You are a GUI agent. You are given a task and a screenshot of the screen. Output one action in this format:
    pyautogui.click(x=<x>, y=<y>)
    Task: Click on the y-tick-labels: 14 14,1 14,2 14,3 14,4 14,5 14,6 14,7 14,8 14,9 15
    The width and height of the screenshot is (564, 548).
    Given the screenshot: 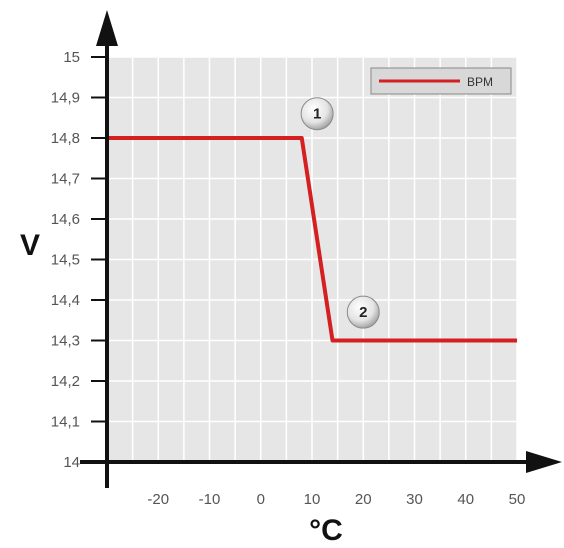 What is the action you would take?
    pyautogui.click(x=79, y=260)
    